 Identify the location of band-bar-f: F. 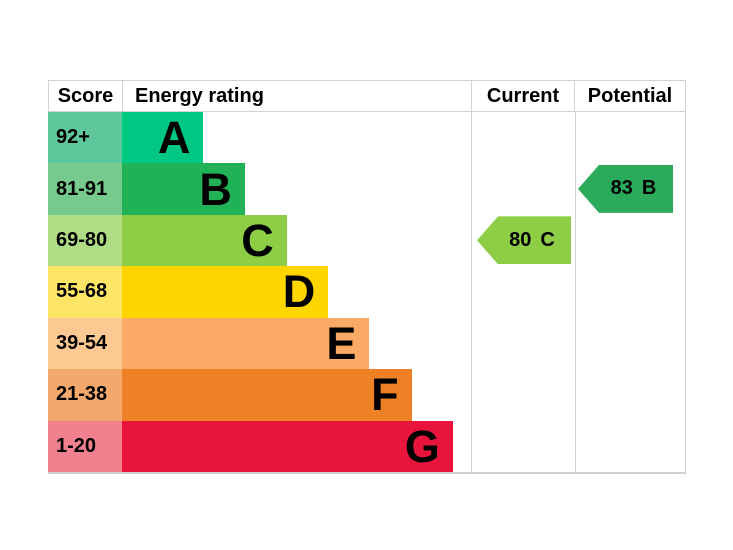
(267, 395).